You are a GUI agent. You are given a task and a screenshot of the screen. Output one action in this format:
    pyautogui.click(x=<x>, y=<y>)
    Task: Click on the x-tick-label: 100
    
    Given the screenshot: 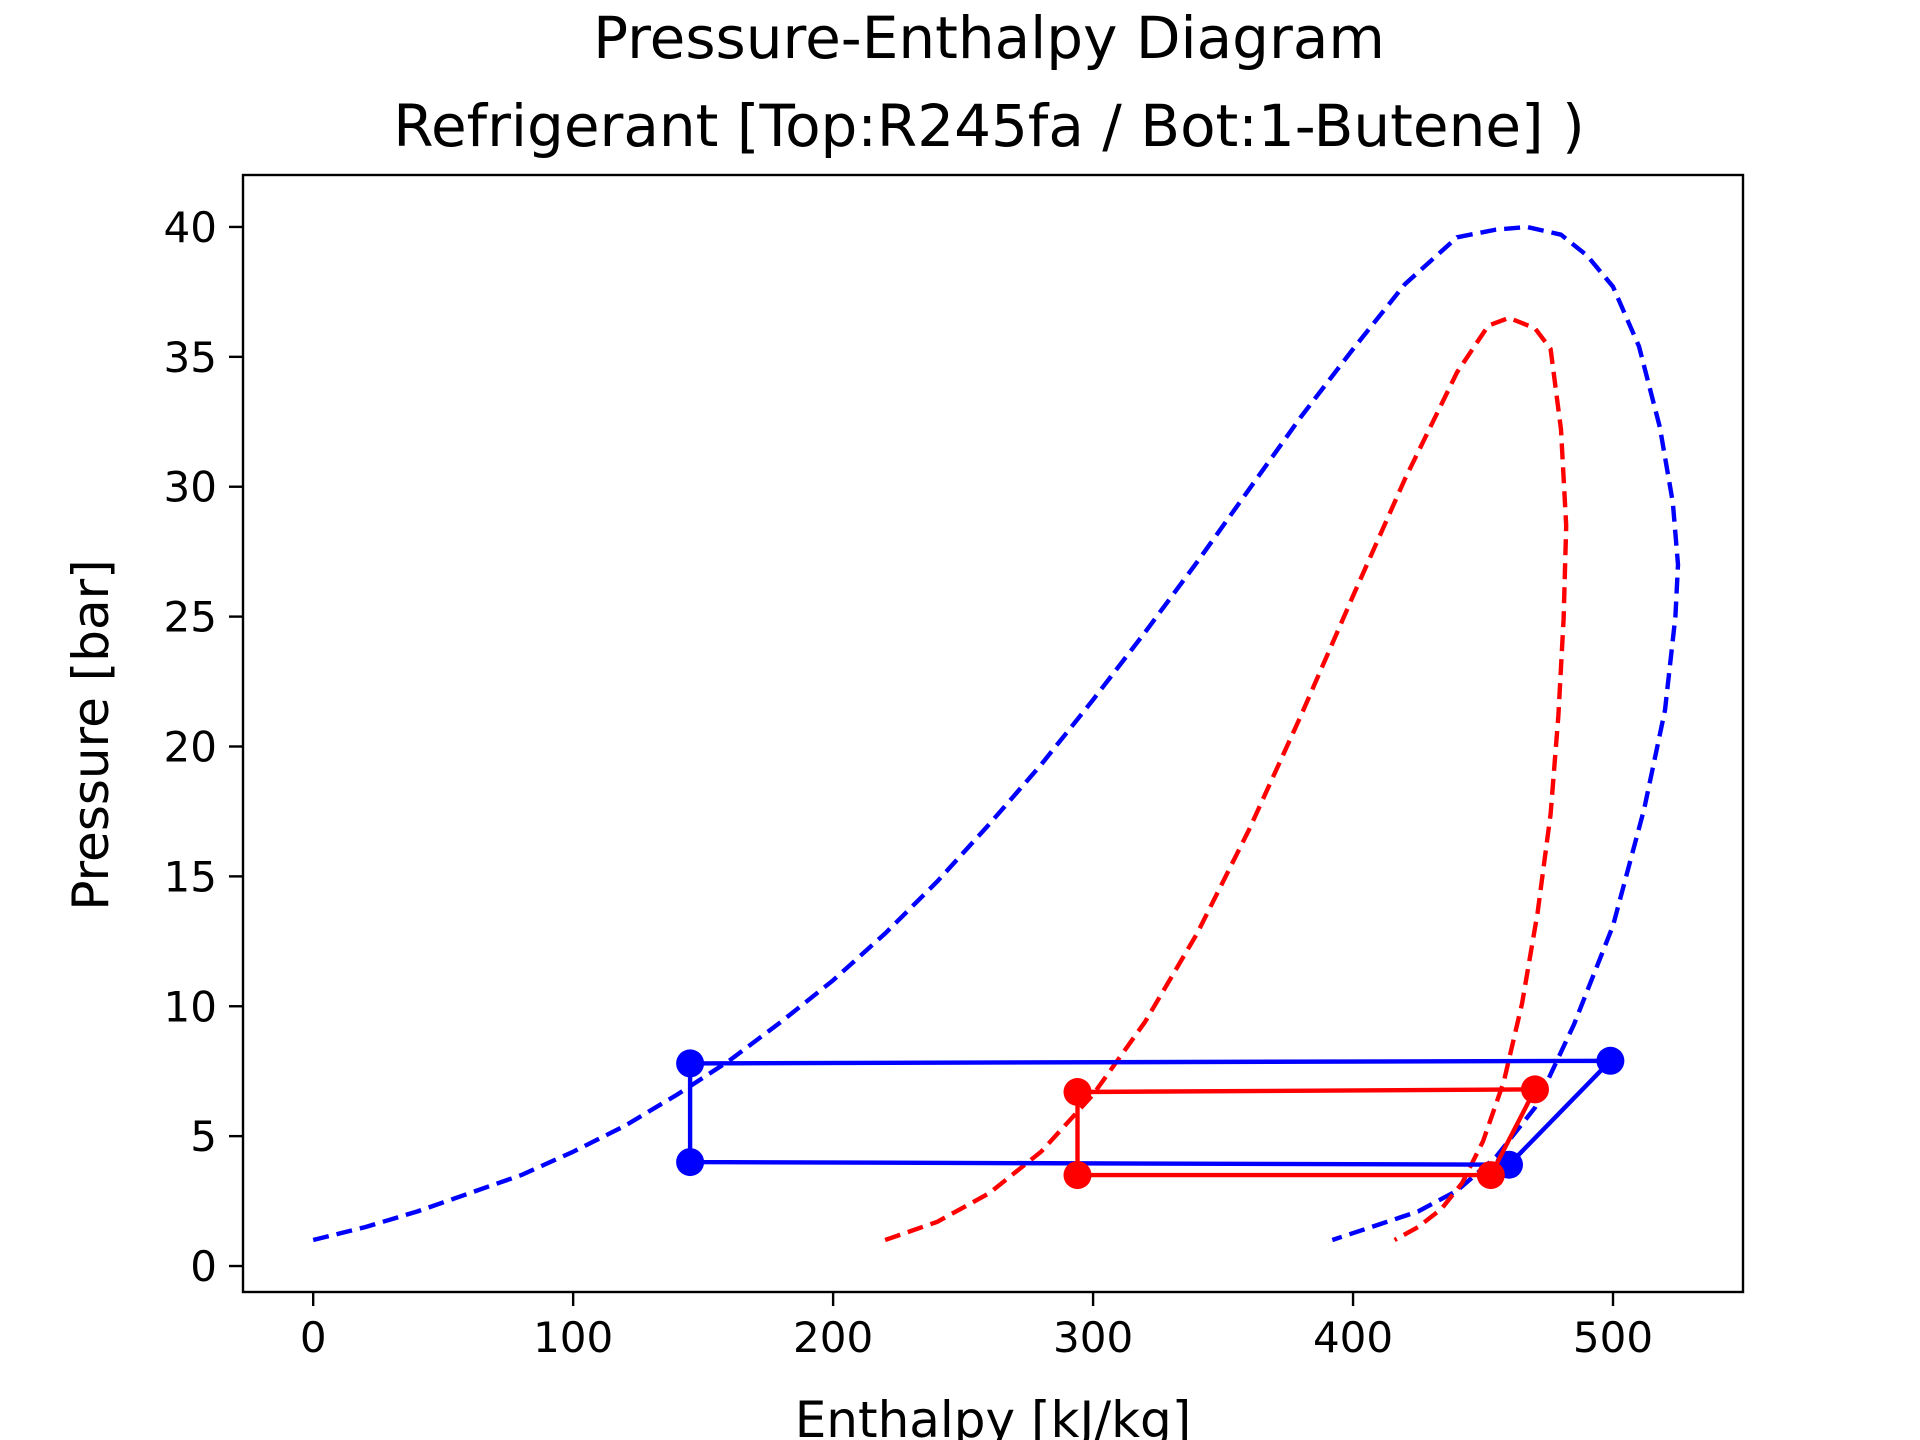 What is the action you would take?
    pyautogui.click(x=573, y=1337)
    